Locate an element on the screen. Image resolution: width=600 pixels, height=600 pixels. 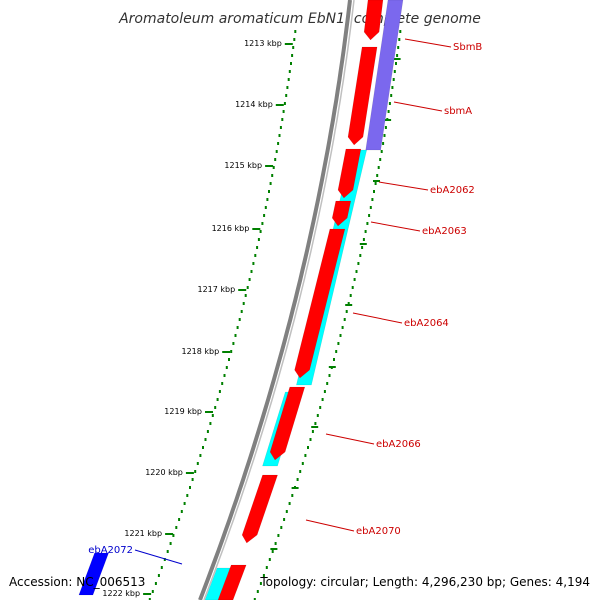
ruler-tick-label: 1215 kbp is located at coordinates (243, 165).